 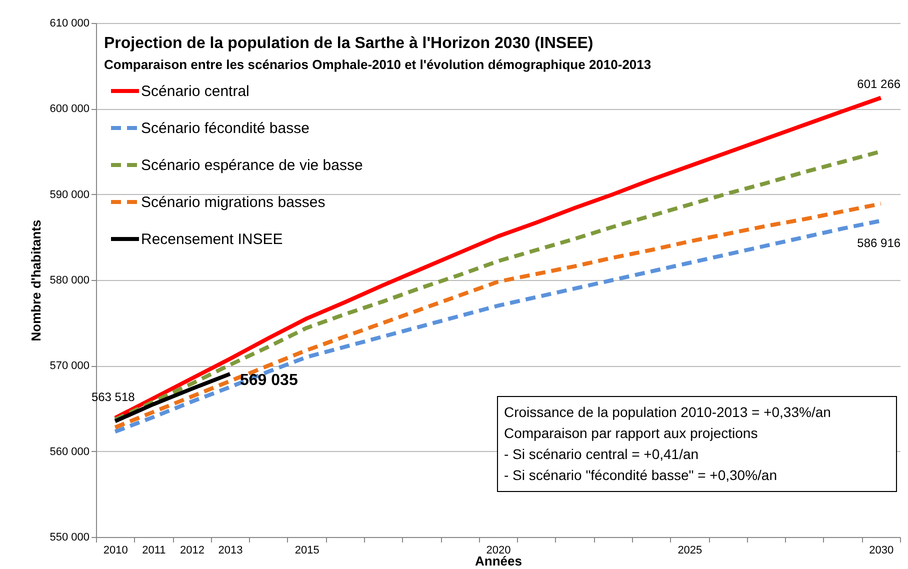 I want to click on y-tick-label: 560 000, so click(x=70, y=452).